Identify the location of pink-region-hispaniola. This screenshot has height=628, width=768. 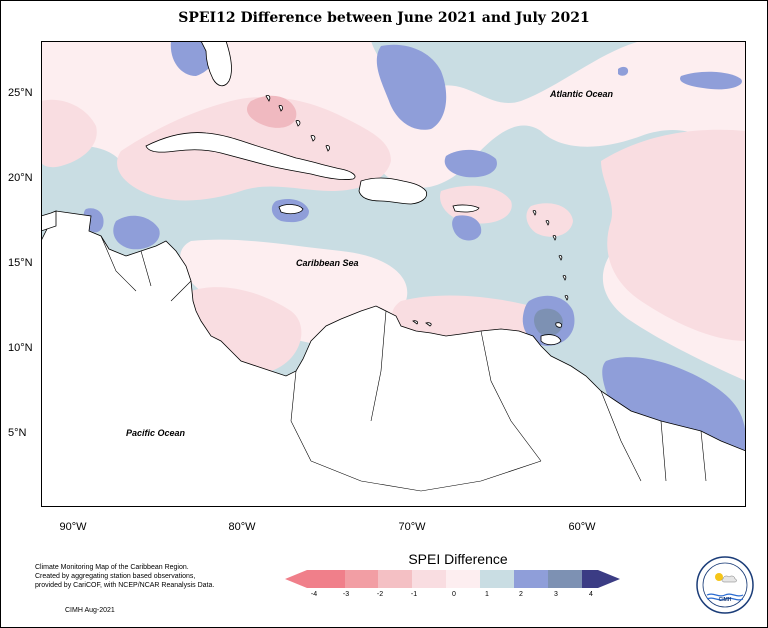
(476, 204).